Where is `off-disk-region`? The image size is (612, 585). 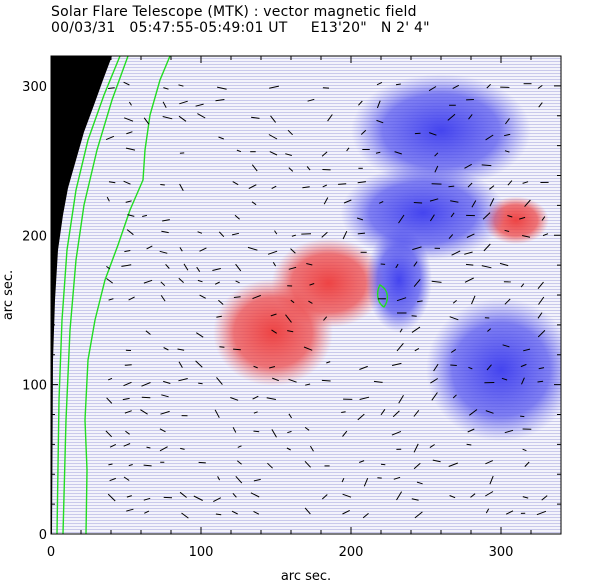 off-disk-region is located at coordinates (81, 295).